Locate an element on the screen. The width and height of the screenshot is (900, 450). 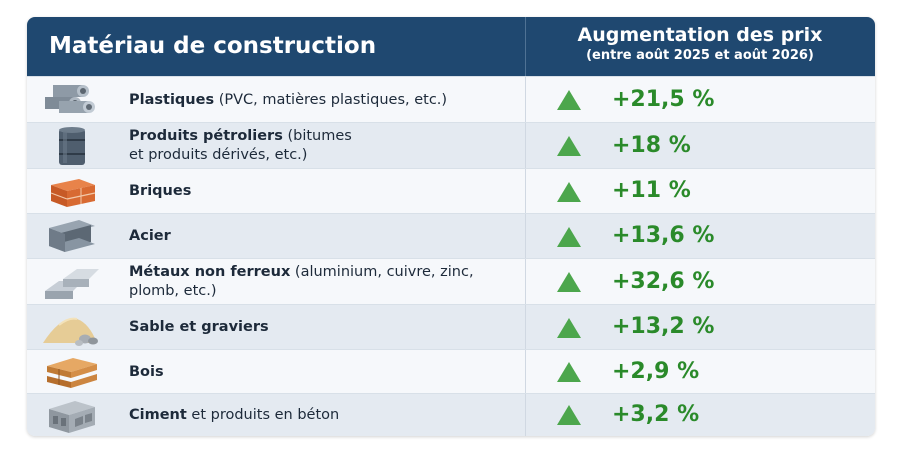
material-label: Ciment et produits en béton is located at coordinates (234, 415).